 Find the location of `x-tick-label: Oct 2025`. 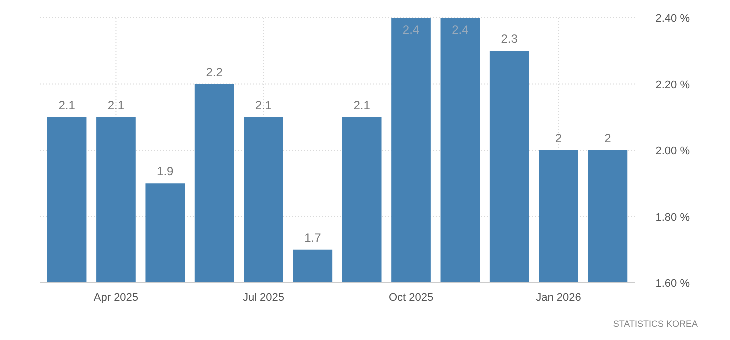

x-tick-label: Oct 2025 is located at coordinates (411, 298).